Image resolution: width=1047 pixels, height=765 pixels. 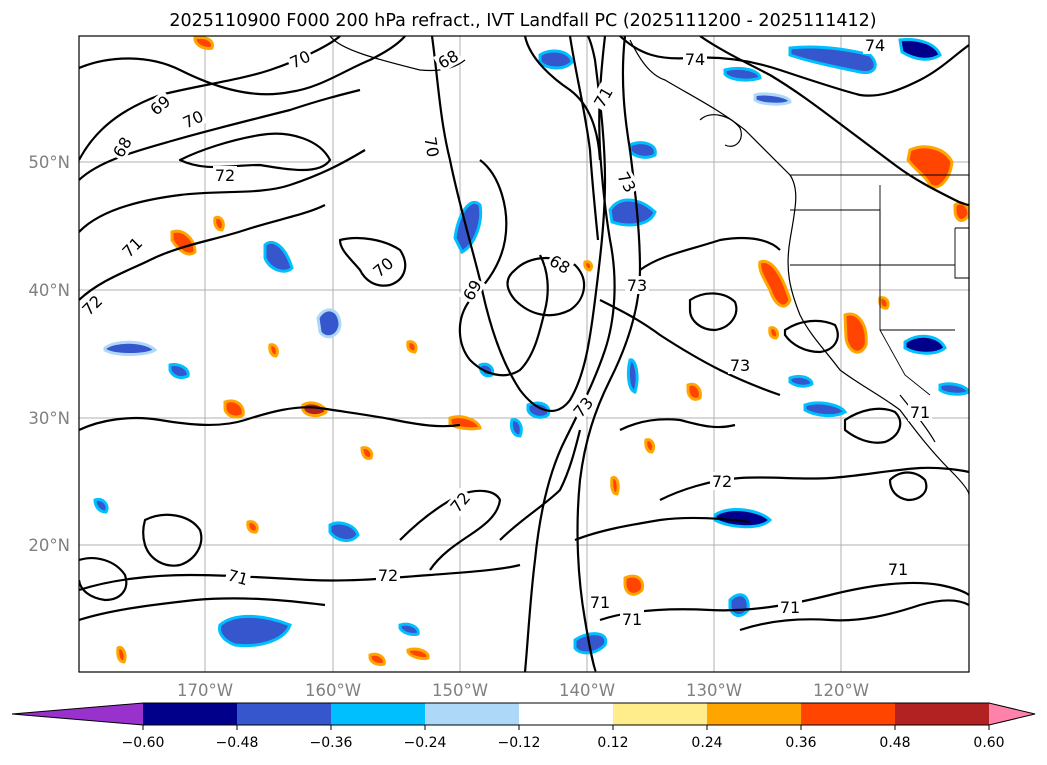 I want to click on contour-label-71-s2: 71, so click(x=632, y=619).